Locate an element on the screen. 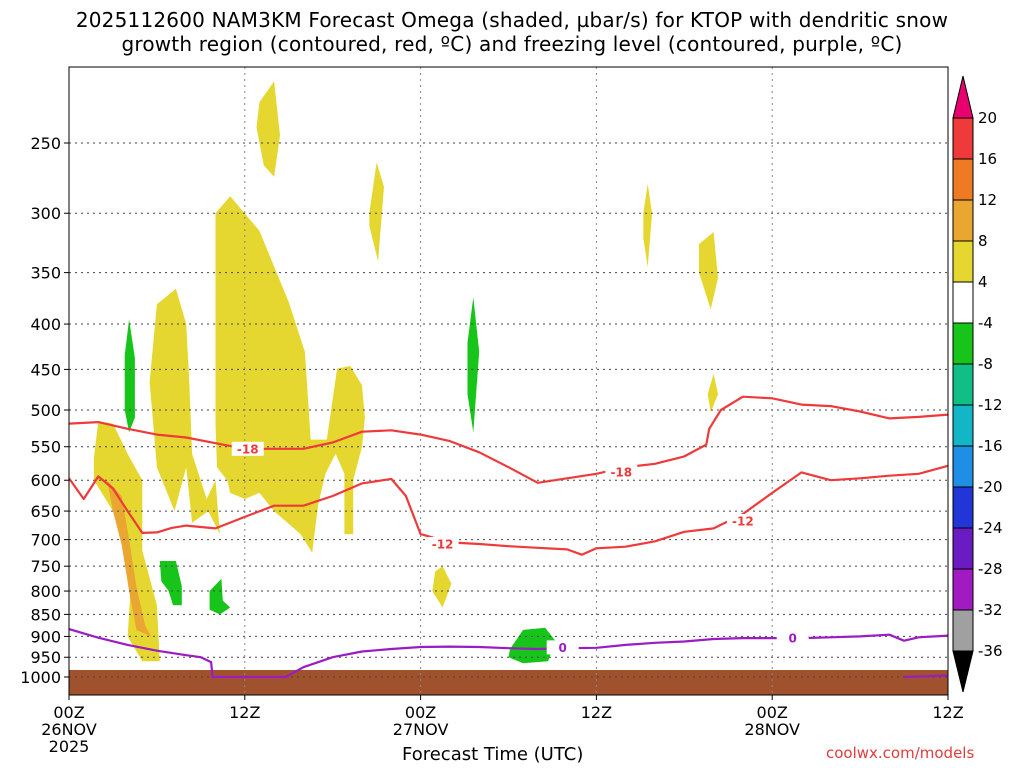  x-tick-label: 28NOV is located at coordinates (772, 729).